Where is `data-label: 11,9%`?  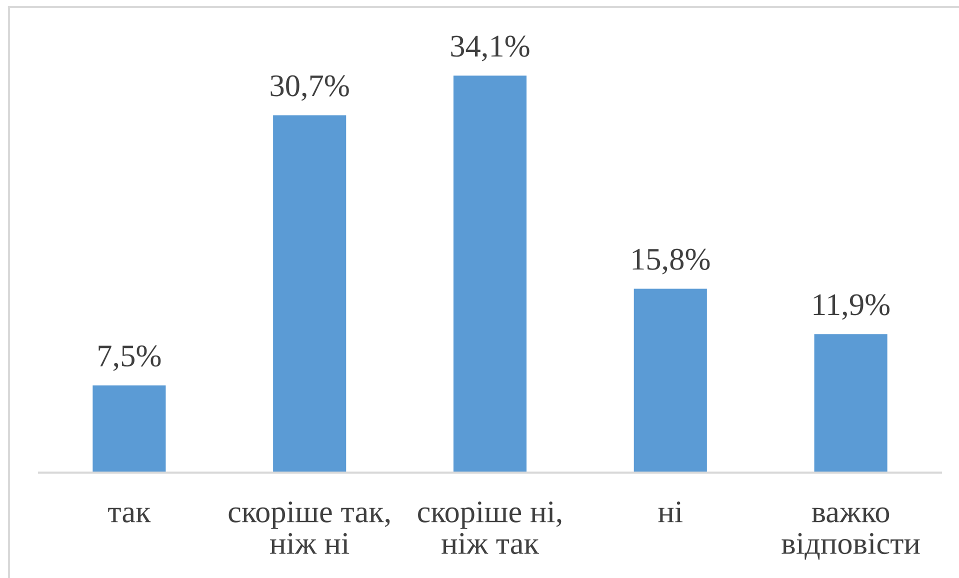
data-label: 11,9% is located at coordinates (852, 307).